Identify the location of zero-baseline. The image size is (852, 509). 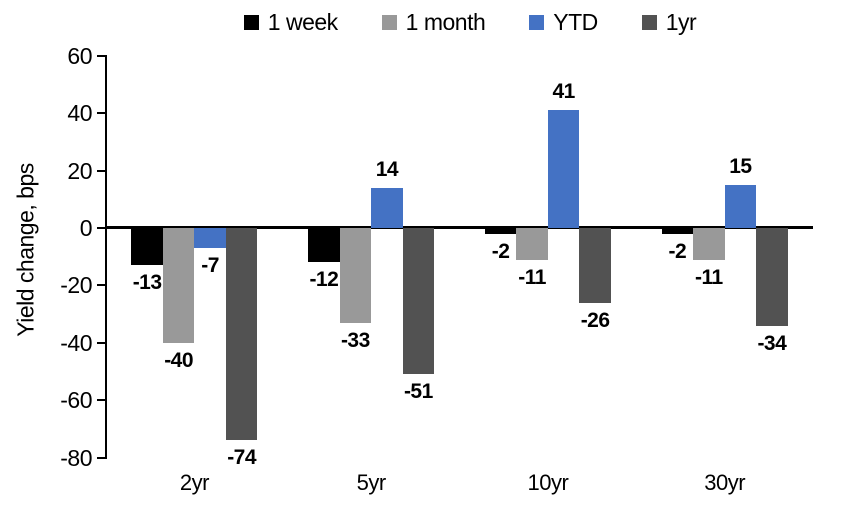
(459, 227).